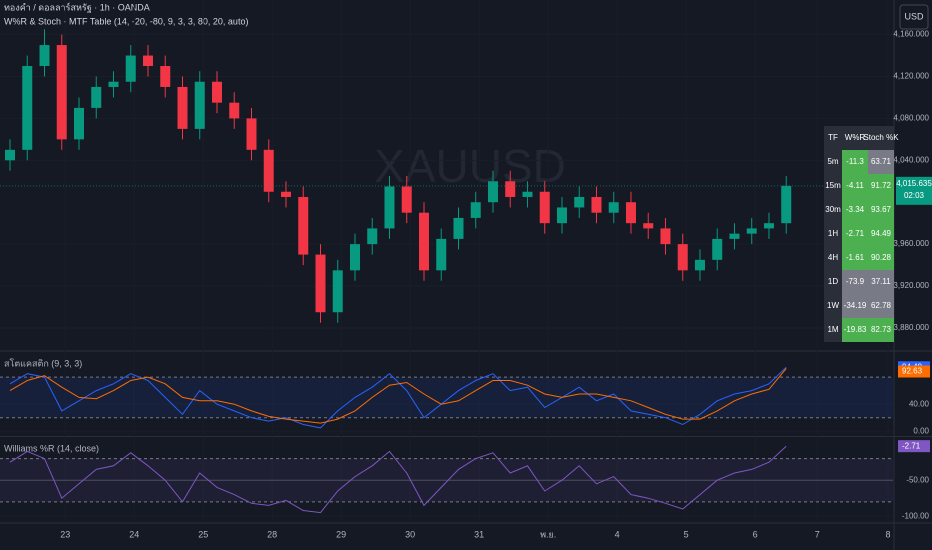  Describe the element at coordinates (833, 305) in the screenshot. I see `table-cell-text: 1W` at that location.